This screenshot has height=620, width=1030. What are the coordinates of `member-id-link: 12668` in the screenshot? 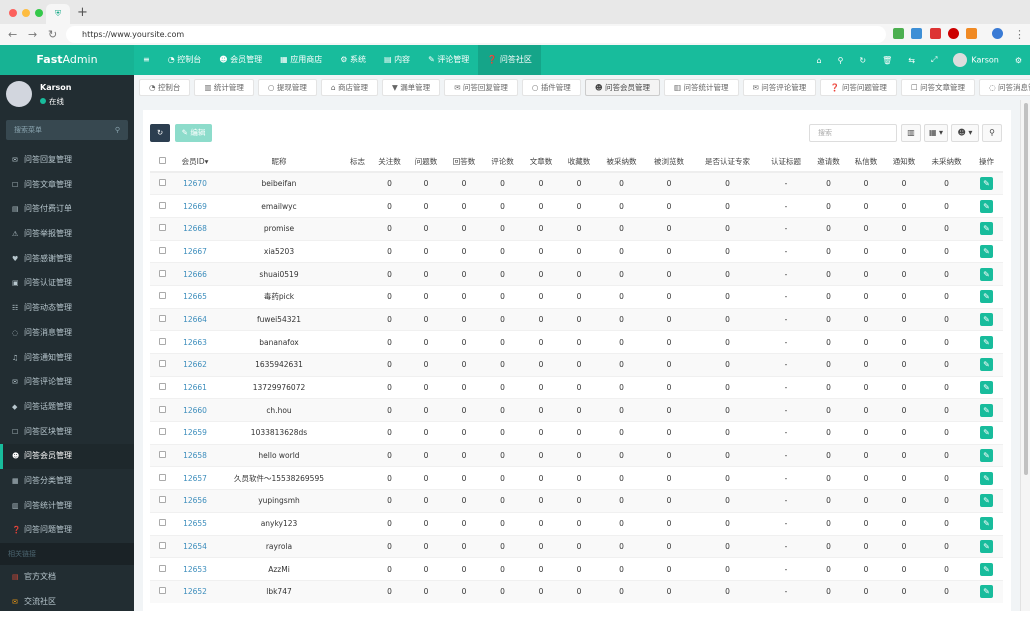 It's located at (195, 229).